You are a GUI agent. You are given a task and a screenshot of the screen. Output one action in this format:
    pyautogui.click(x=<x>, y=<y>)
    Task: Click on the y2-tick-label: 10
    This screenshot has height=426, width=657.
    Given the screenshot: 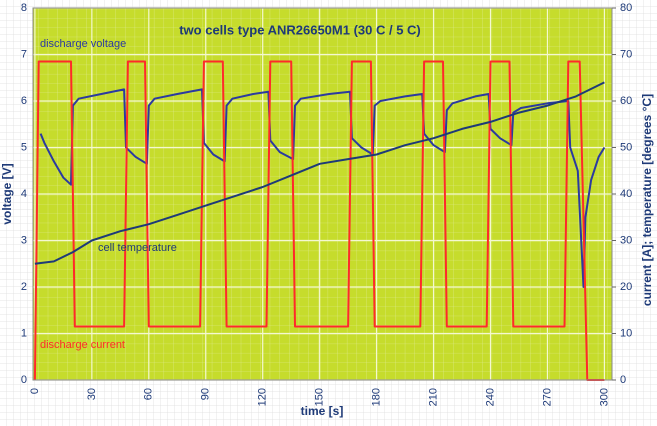 What is the action you would take?
    pyautogui.click(x=626, y=333)
    